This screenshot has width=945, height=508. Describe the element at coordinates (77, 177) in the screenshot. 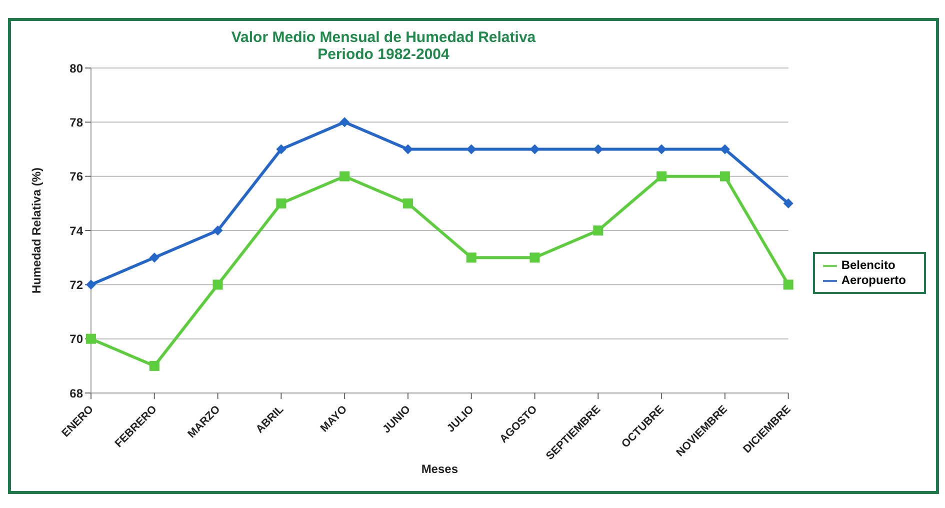

I see `y-tick-label: 76` at that location.